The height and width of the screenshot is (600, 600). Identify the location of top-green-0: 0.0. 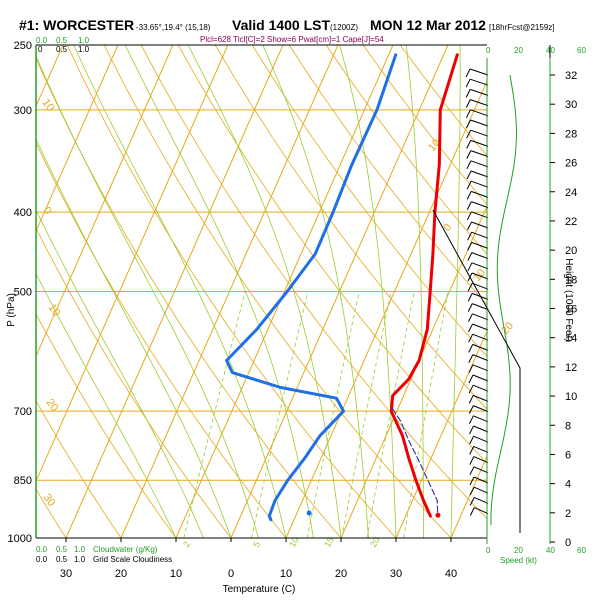
(42, 40).